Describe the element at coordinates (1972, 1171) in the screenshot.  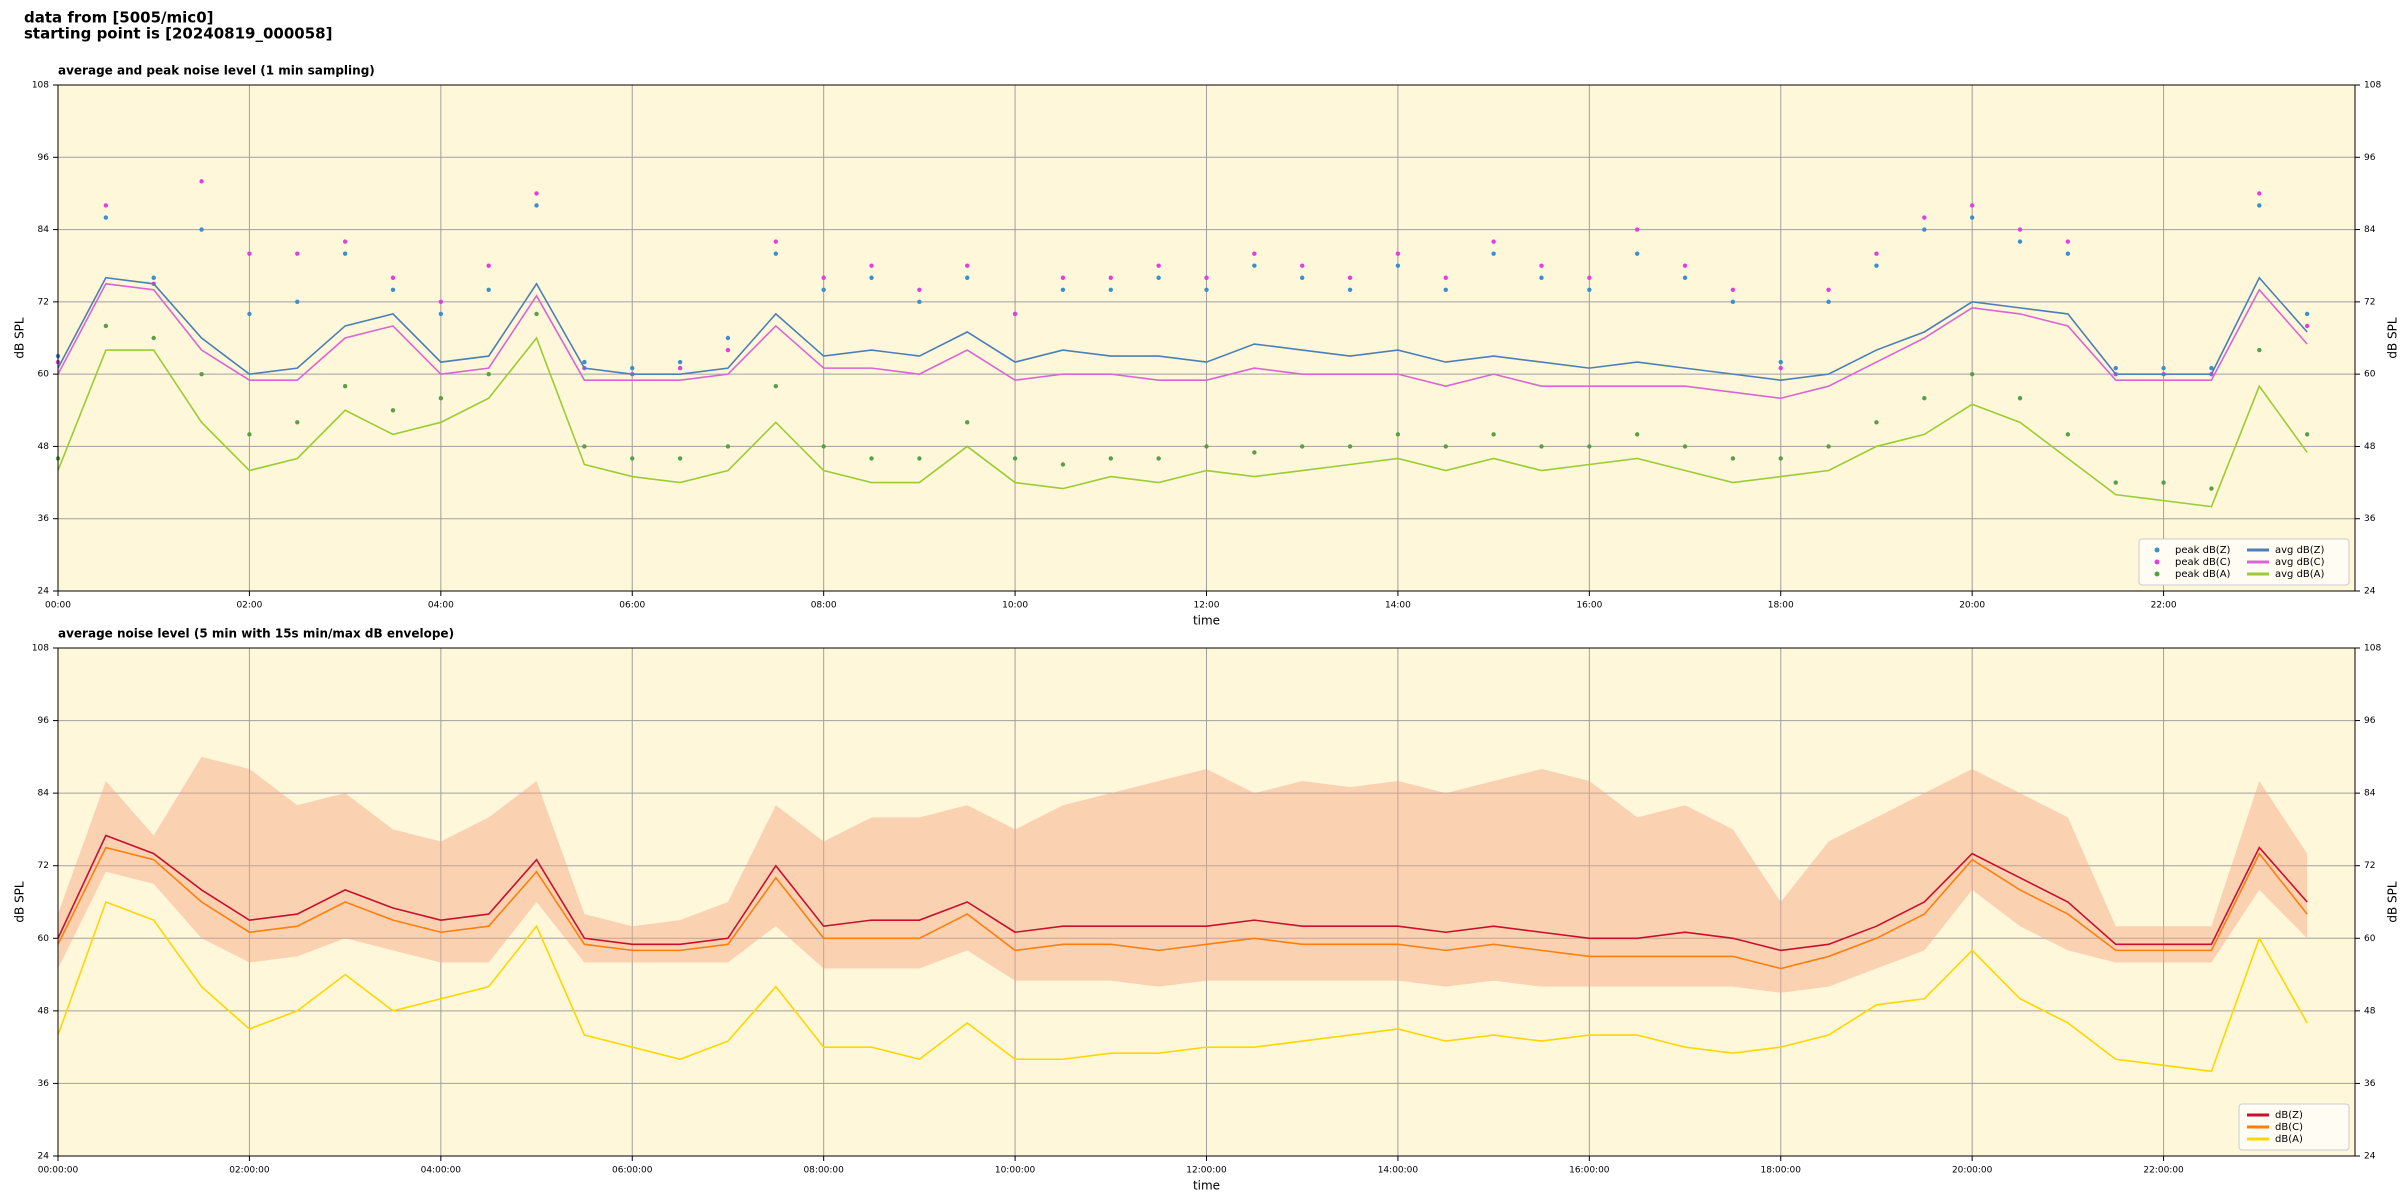
I see `x-tick-label: 20:00:00` at that location.